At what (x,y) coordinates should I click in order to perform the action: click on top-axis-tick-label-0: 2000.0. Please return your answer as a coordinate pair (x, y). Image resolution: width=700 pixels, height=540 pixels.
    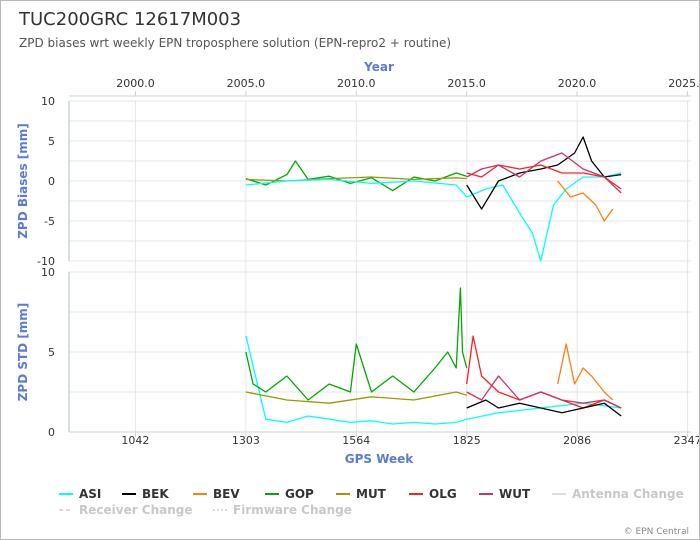
    Looking at the image, I should click on (135, 83).